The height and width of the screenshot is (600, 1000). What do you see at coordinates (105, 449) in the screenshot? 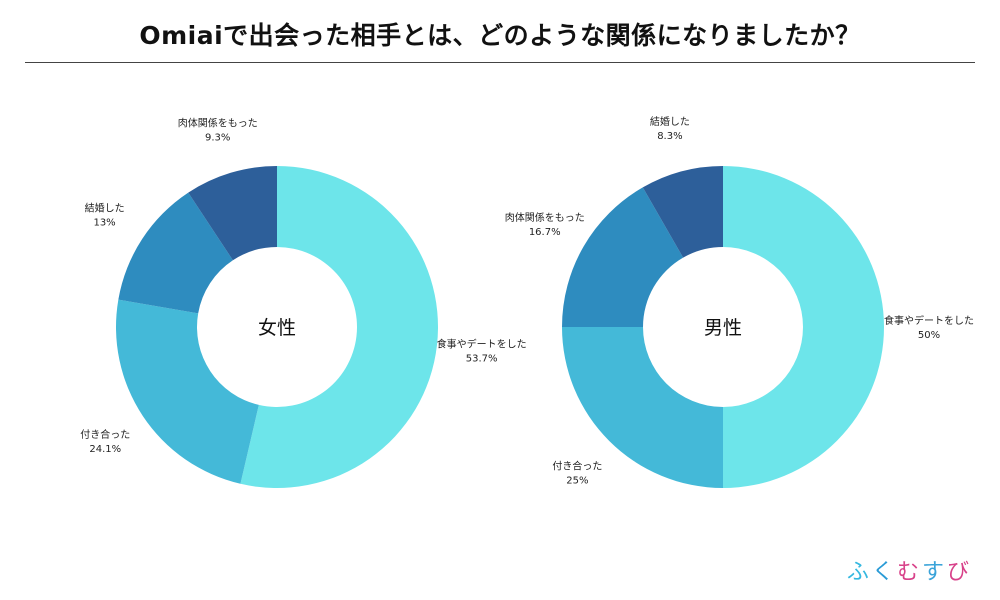
I see `slice-value-label: 24.1%` at bounding box center [105, 449].